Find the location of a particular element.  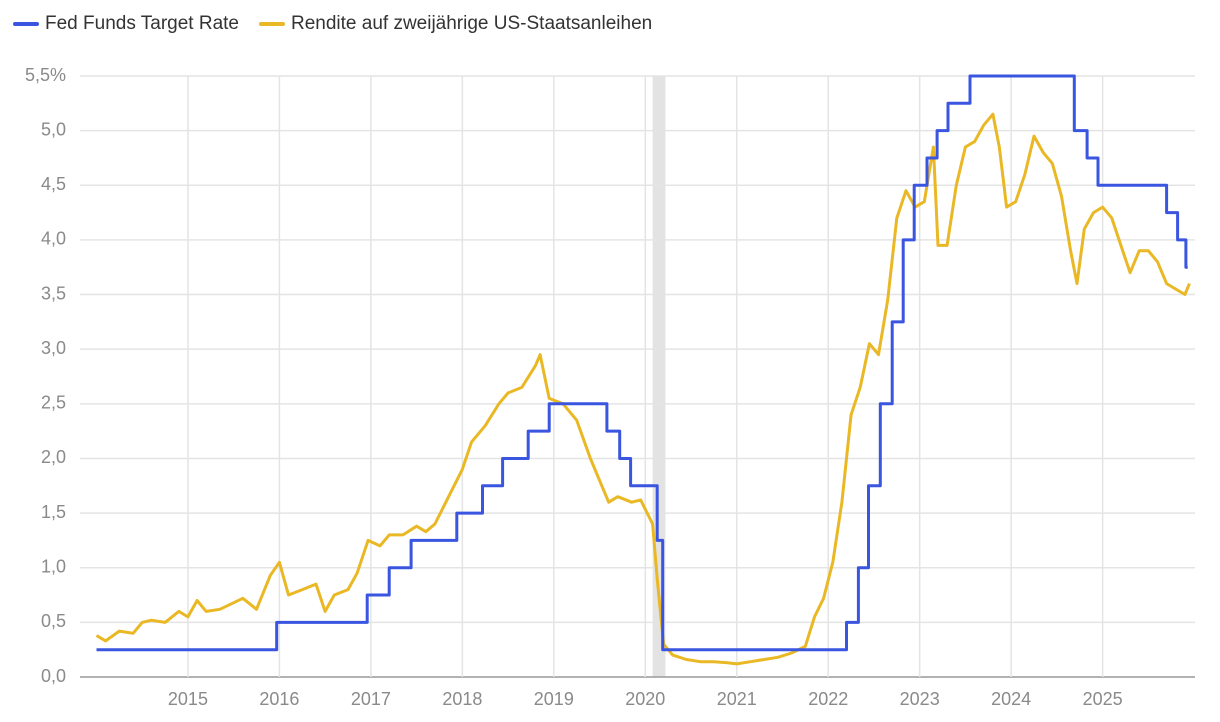

y-tick-label: 5,0 is located at coordinates (53, 129).